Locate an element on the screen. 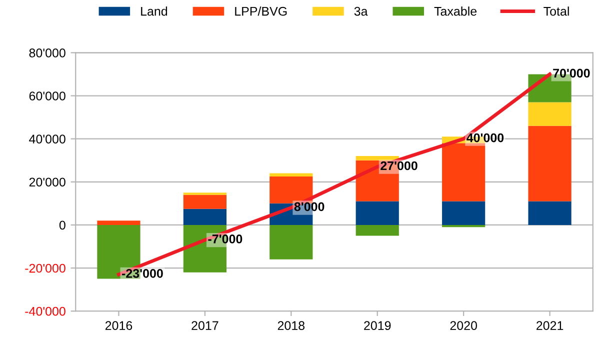  data-label: -23'000 is located at coordinates (142, 273).